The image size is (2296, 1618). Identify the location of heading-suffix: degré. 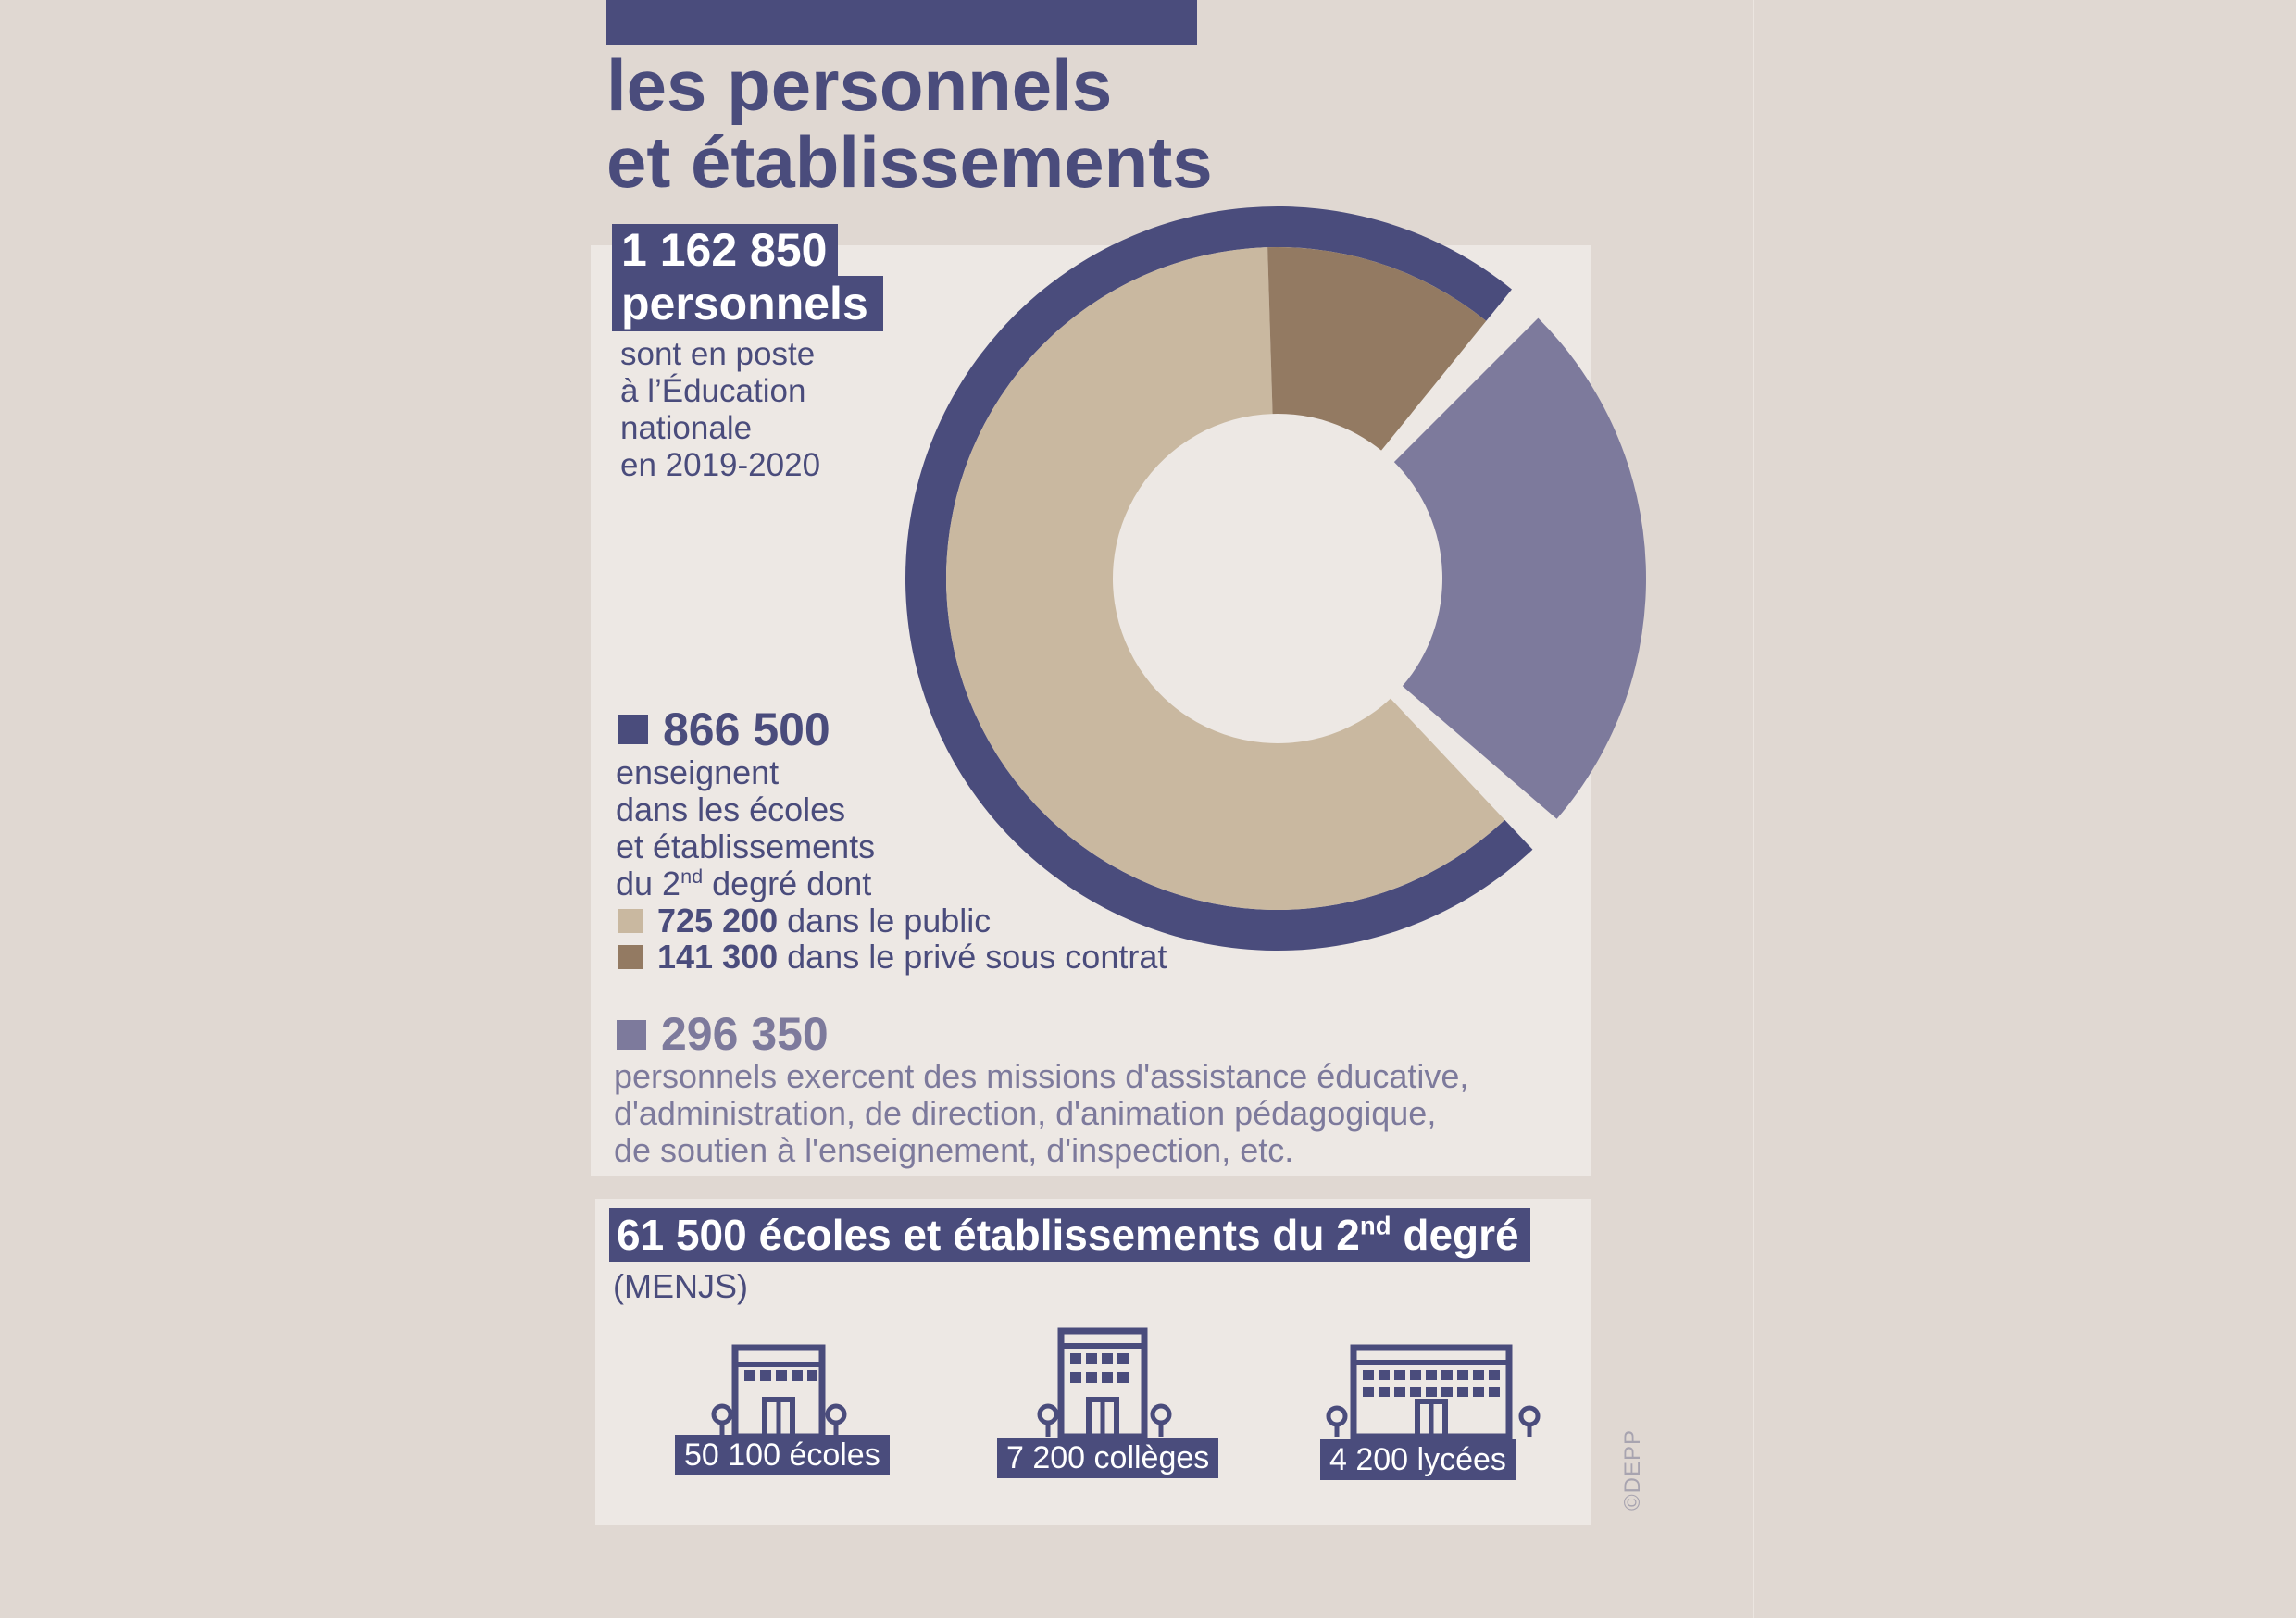
(1455, 1235).